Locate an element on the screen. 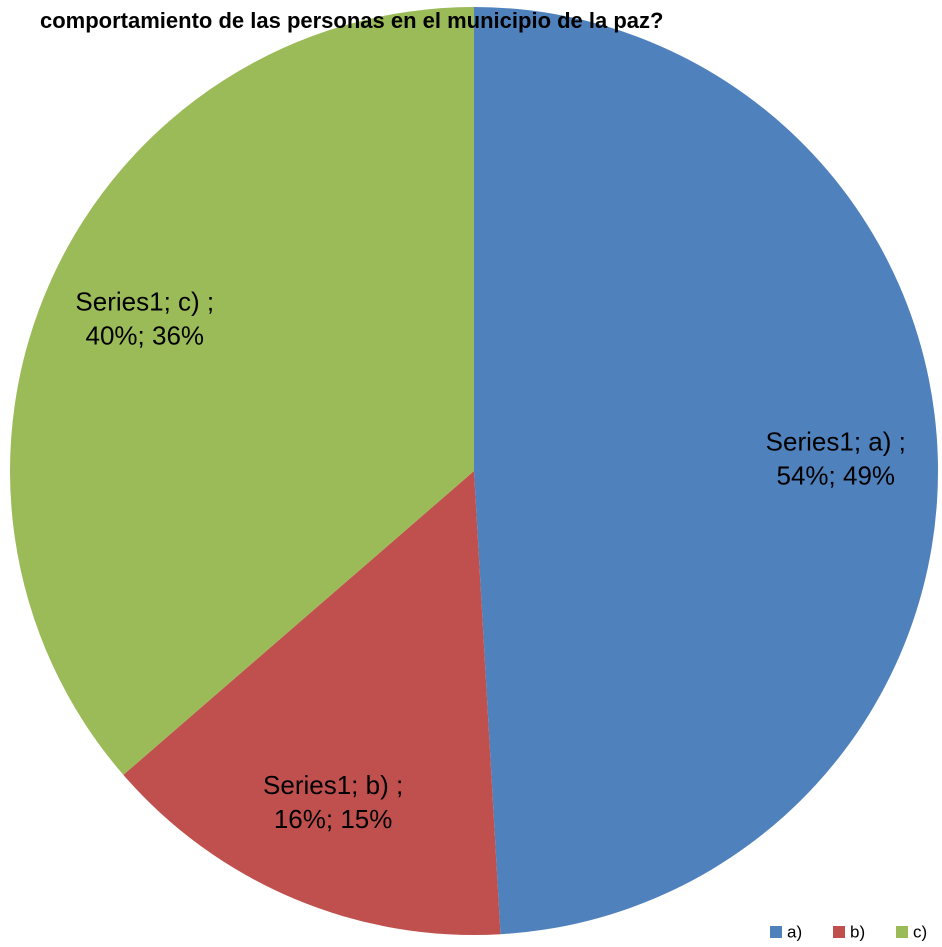 This screenshot has height=947, width=942. data-label: Series1; a) ; is located at coordinates (836, 442).